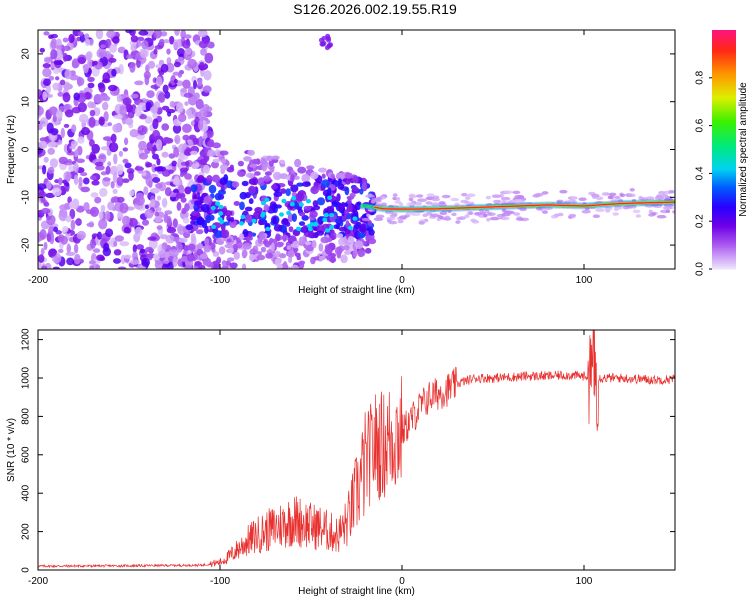 Image resolution: width=750 pixels, height=600 pixels. I want to click on y-tick-label: -10, so click(26, 197).